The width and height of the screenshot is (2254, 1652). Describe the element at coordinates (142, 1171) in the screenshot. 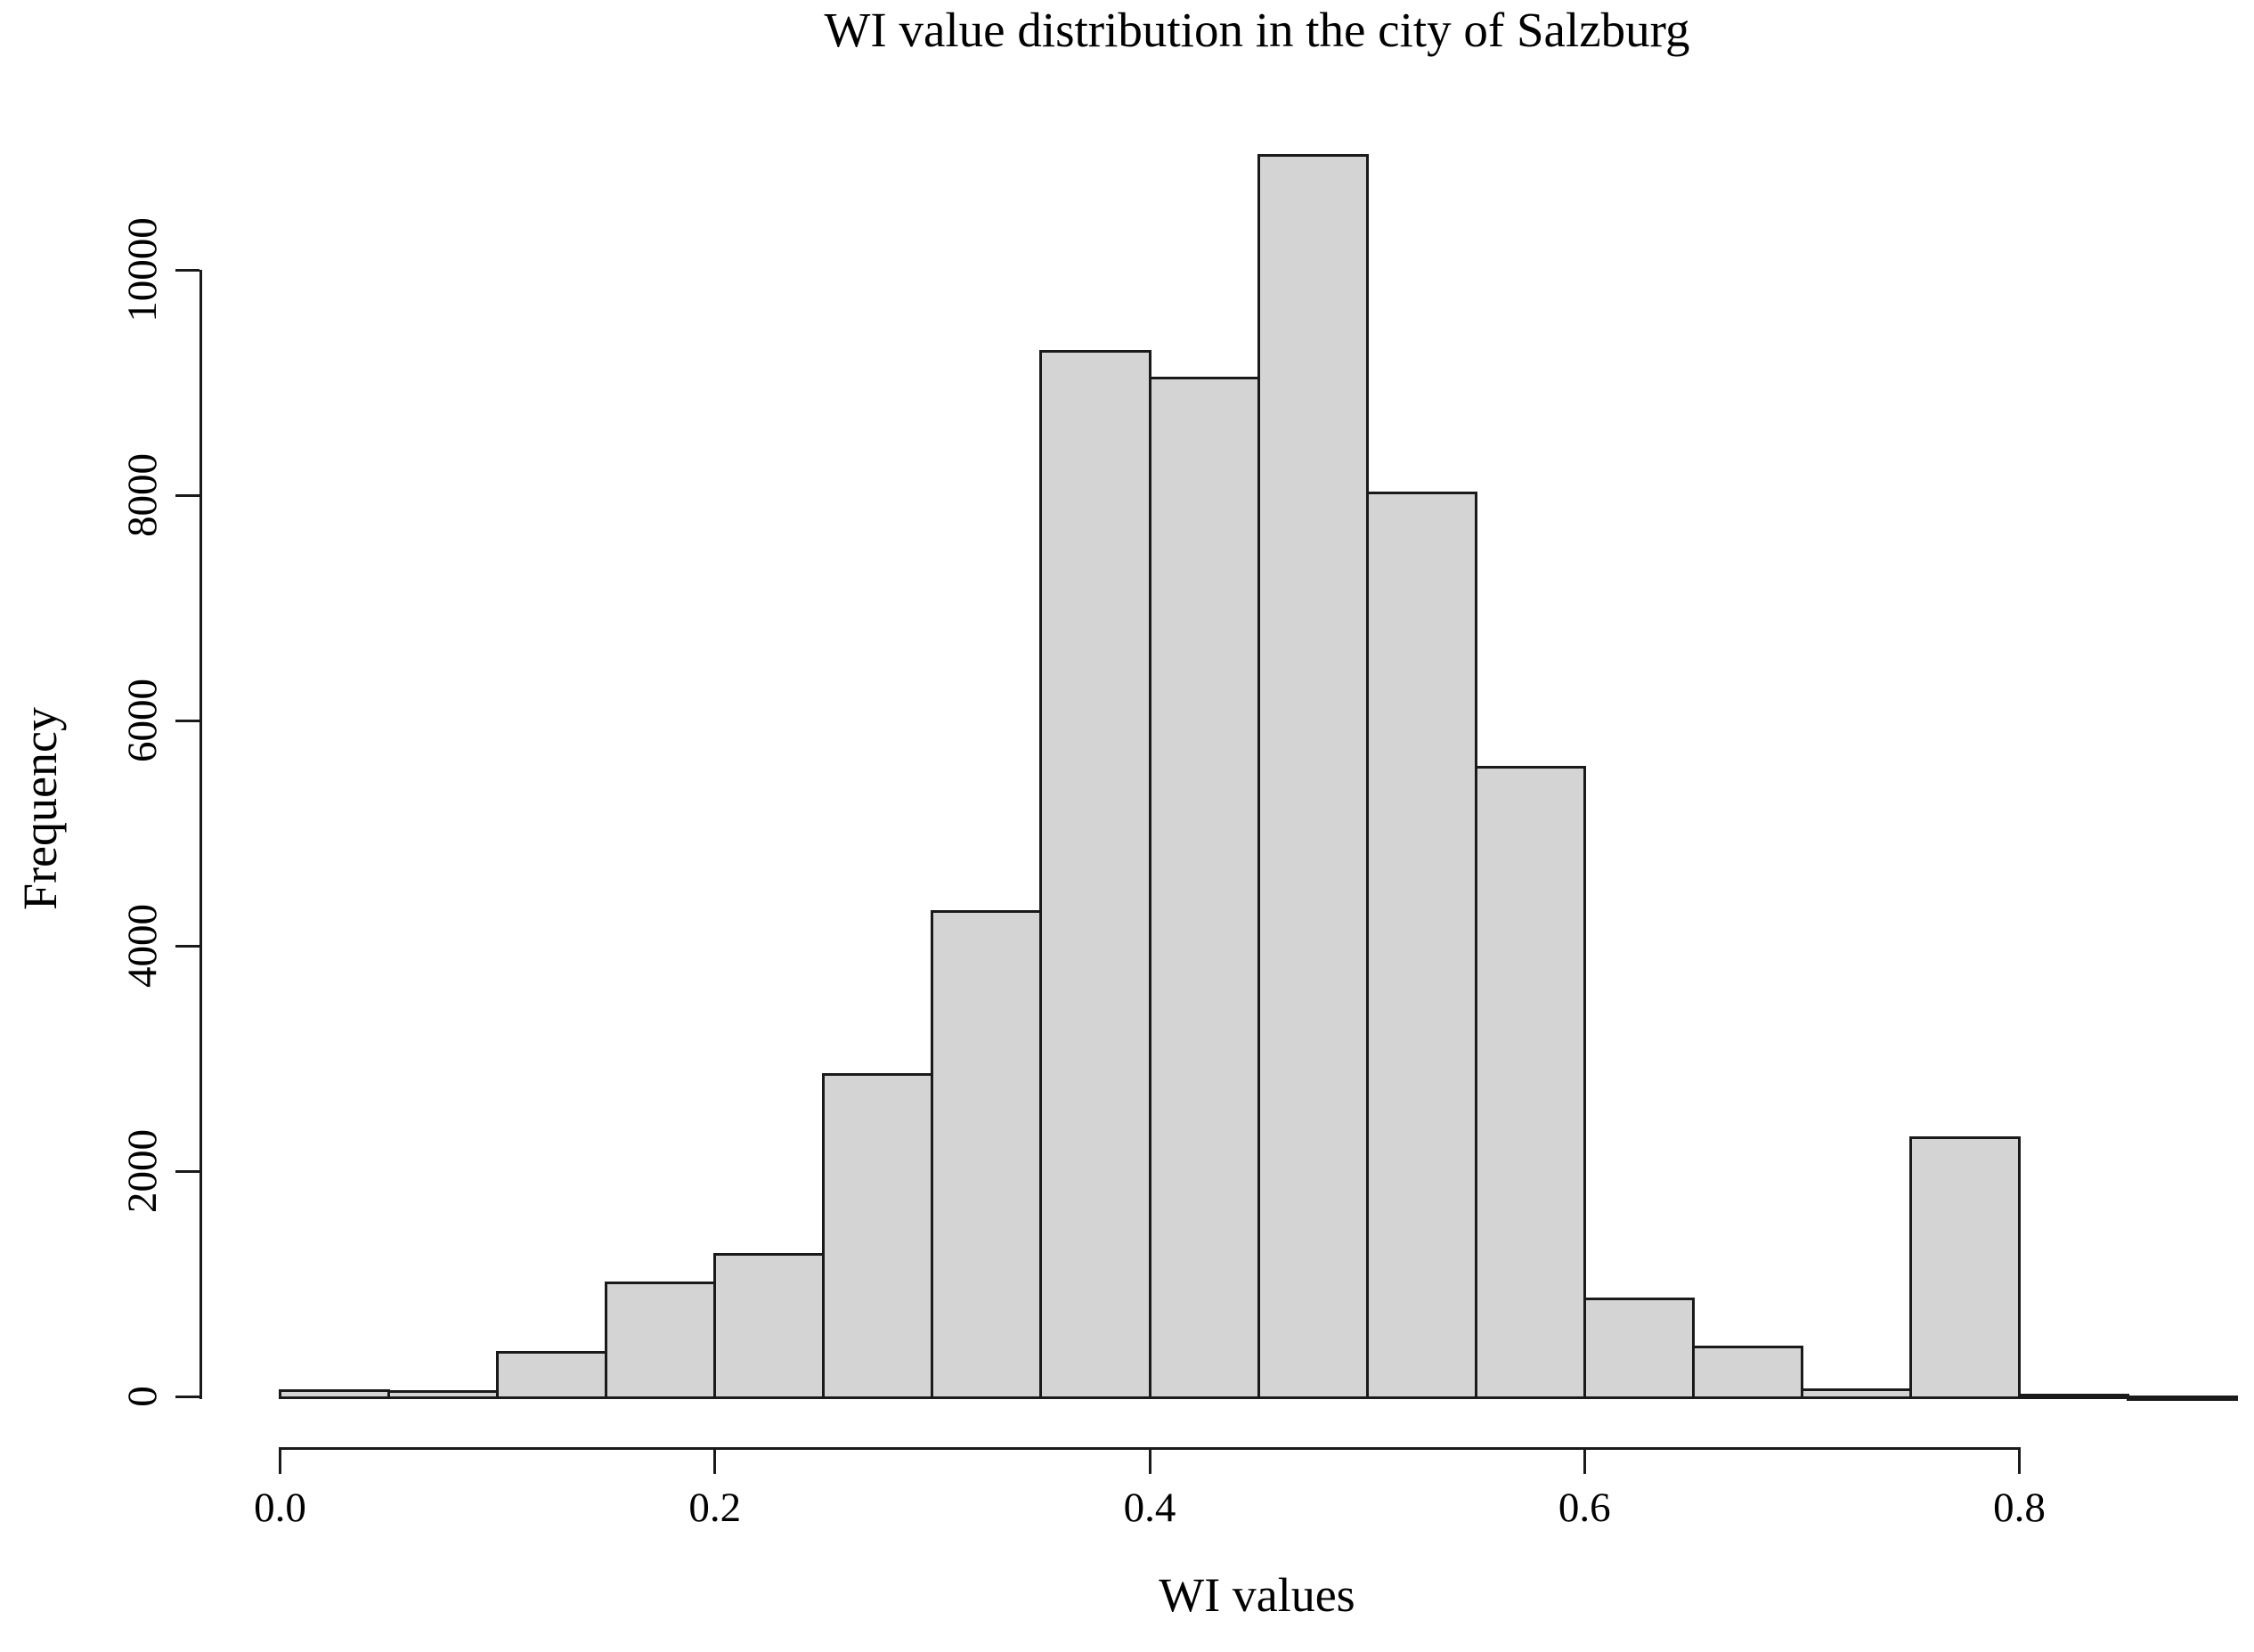

I see `y-tick-label: 2000` at that location.